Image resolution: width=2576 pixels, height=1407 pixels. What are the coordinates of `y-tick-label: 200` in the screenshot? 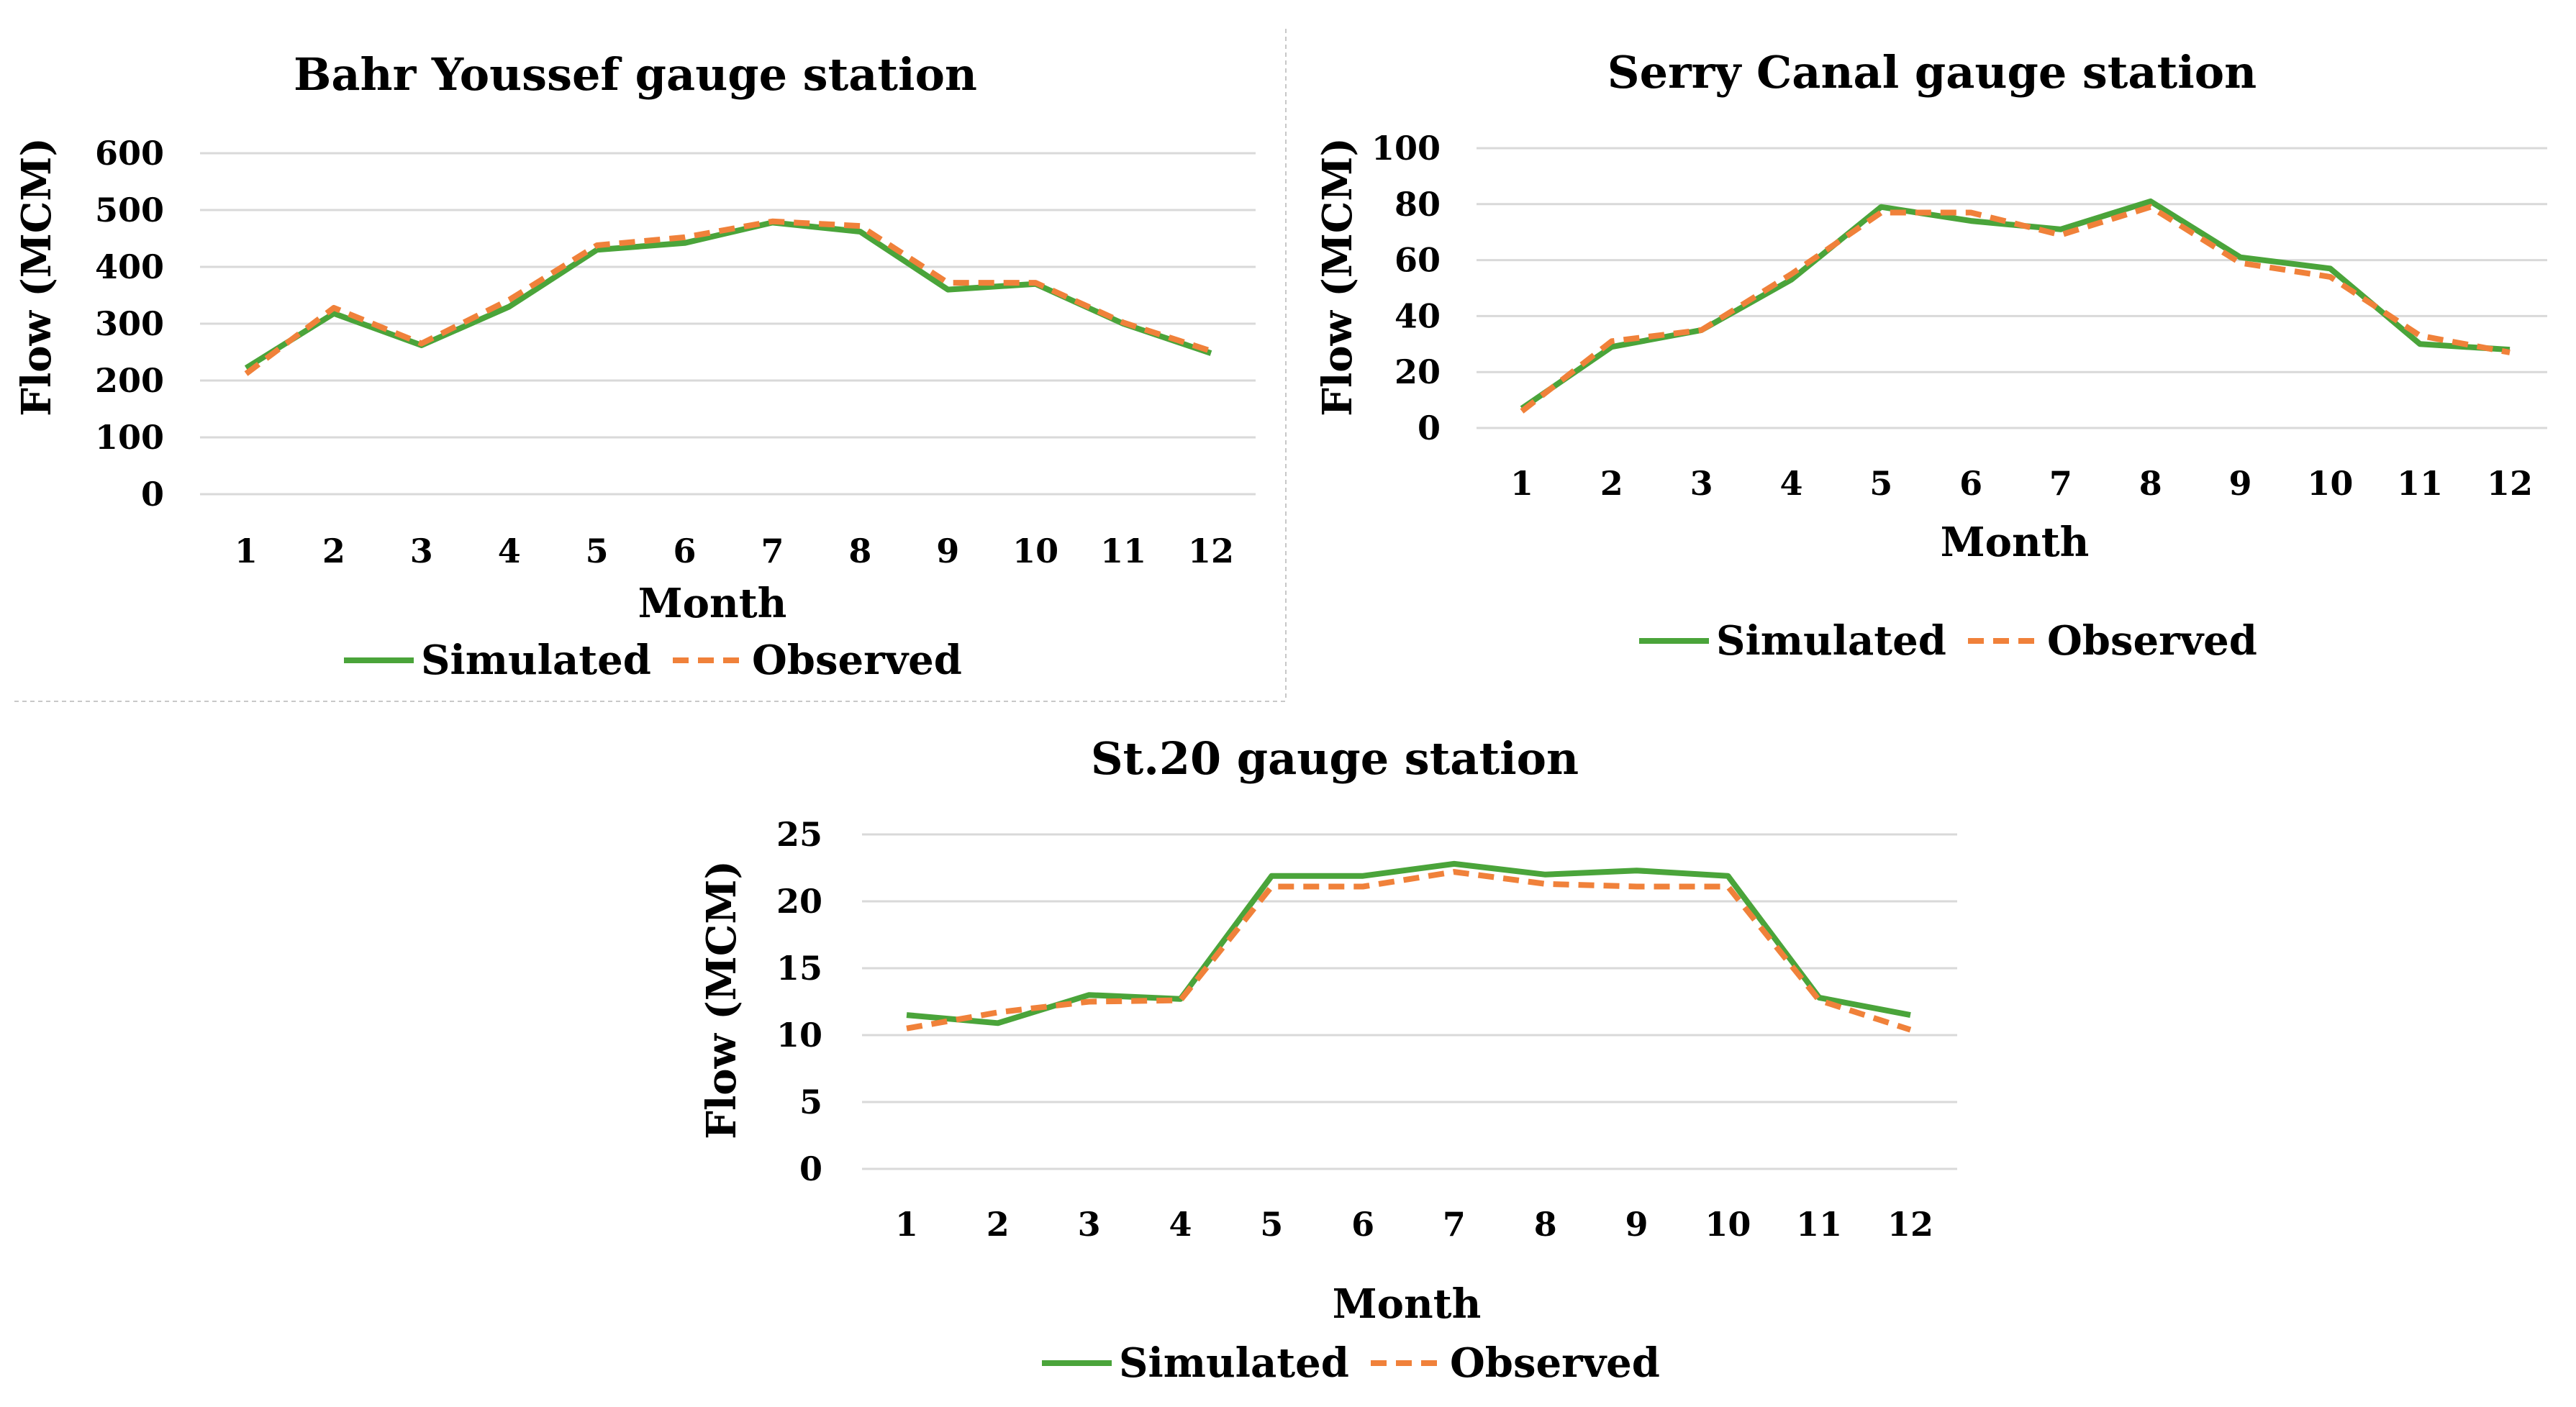 It's located at (129, 380).